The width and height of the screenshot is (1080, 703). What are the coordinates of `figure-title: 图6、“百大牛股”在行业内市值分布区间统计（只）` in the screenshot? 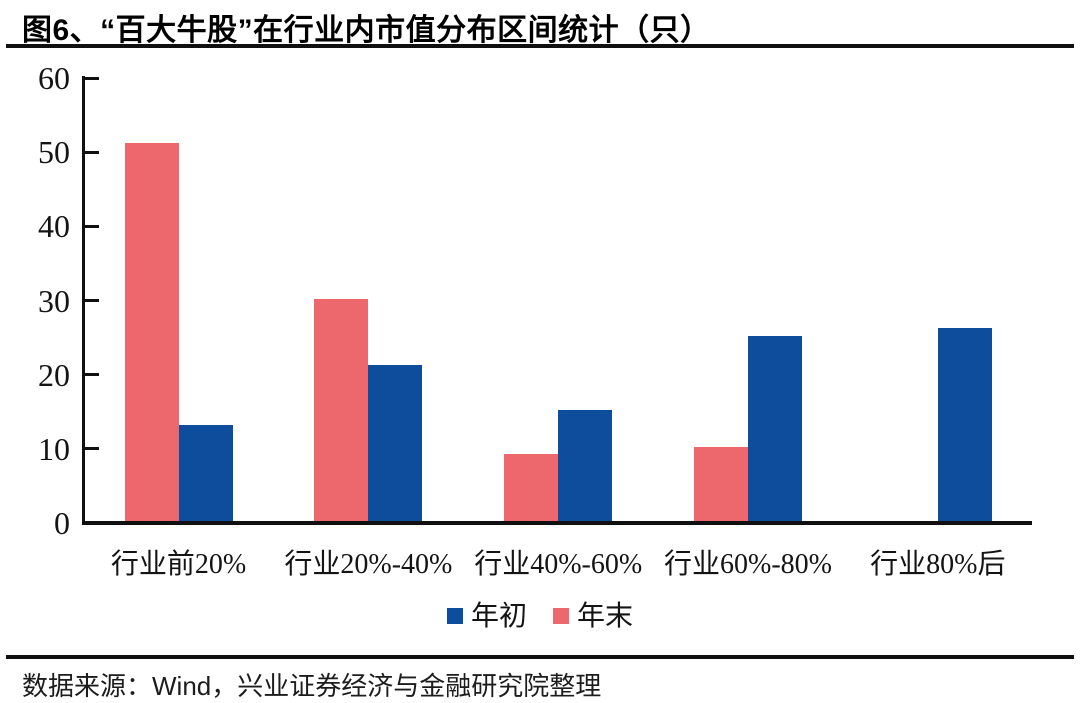 It's located at (366, 30).